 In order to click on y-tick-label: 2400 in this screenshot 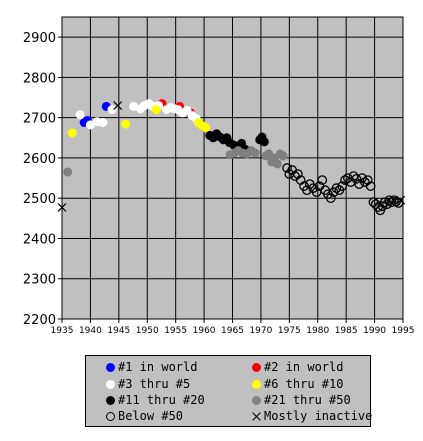, I will do `click(39, 239)`.